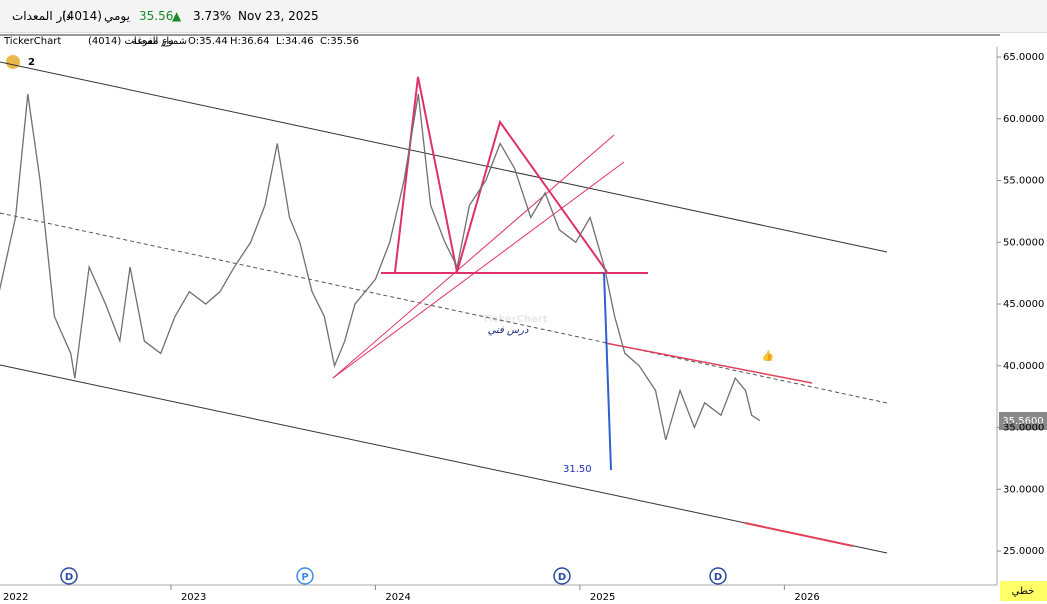 Image resolution: width=1047 pixels, height=604 pixels. What do you see at coordinates (1023, 304) in the screenshot?
I see `y-tick-label: 45.0000` at bounding box center [1023, 304].